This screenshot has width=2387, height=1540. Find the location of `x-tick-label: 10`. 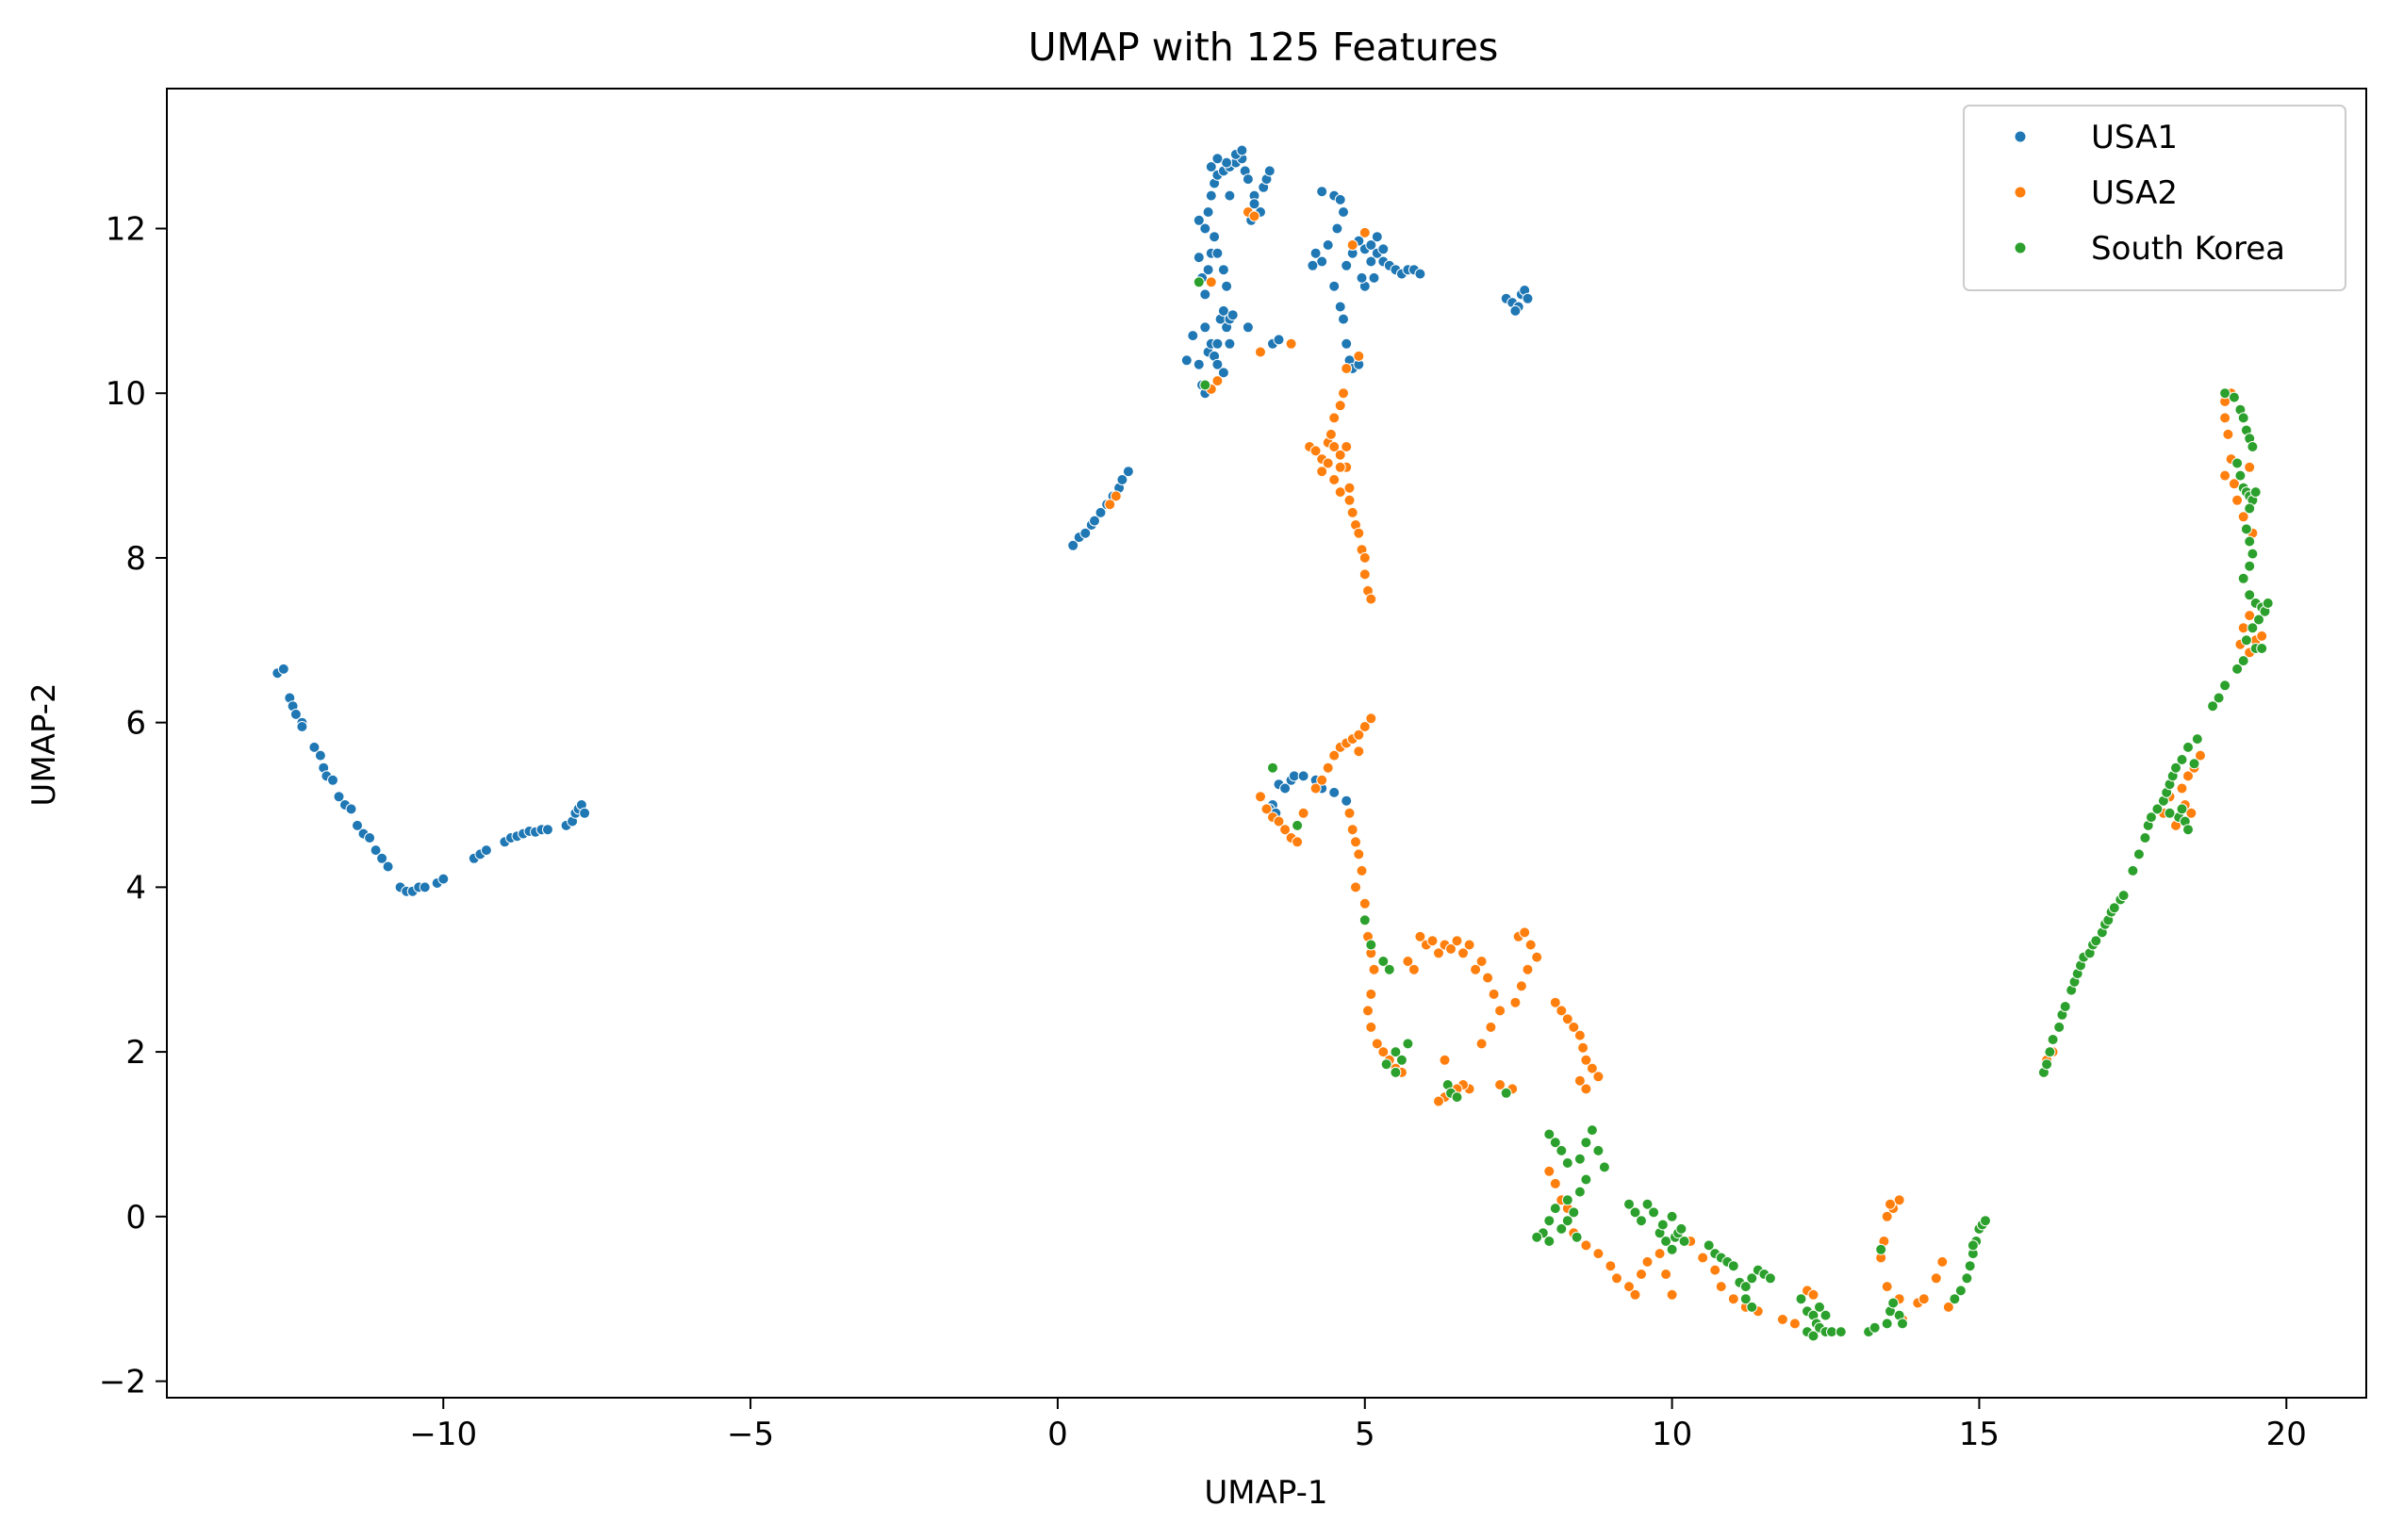

x-tick-label: 10 is located at coordinates (1672, 1434).